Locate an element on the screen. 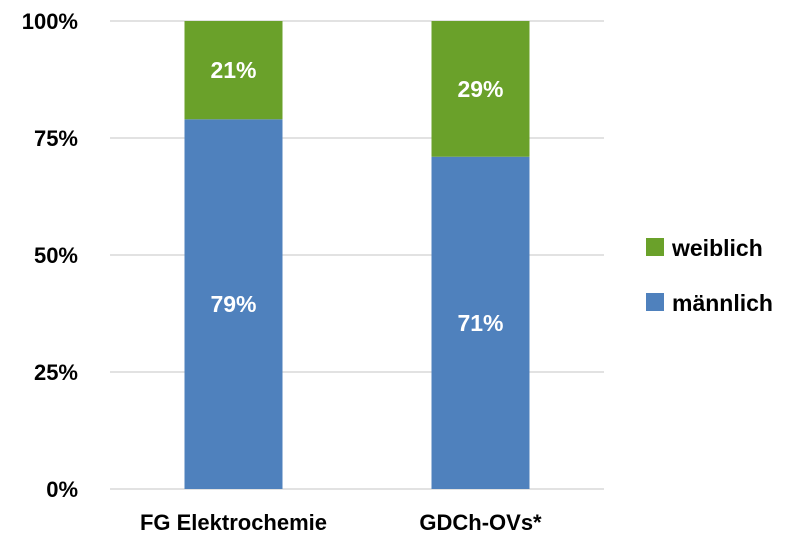  x-category-label: FG Elektrochemie is located at coordinates (233, 522).